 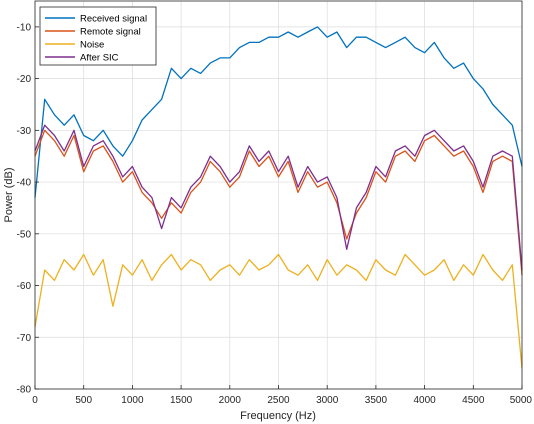 What do you see at coordinates (83, 400) in the screenshot?
I see `x-tick-label: 500` at bounding box center [83, 400].